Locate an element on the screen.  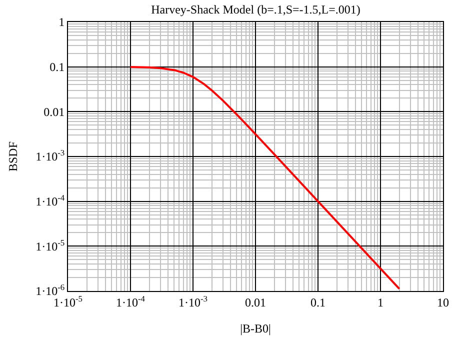
x-tick-label: 1·10$^{-4}$ is located at coordinates (131, 302).